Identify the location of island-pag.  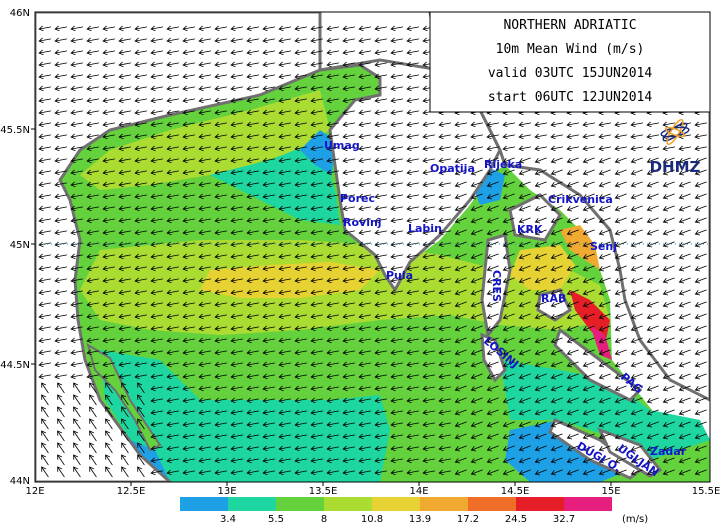
(598, 364).